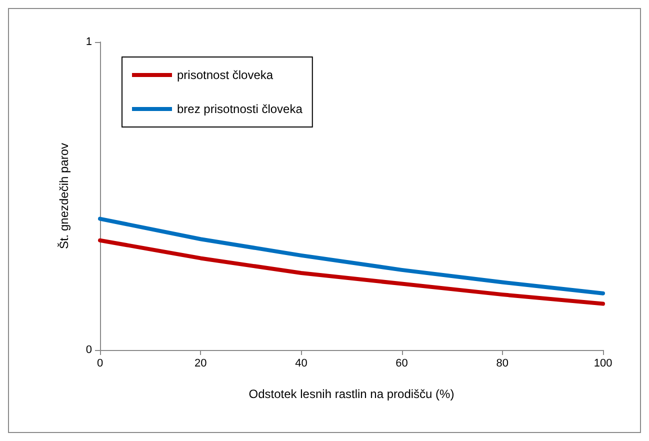 This screenshot has width=649, height=441. Describe the element at coordinates (603, 364) in the screenshot. I see `x-tick-label: 100` at that location.